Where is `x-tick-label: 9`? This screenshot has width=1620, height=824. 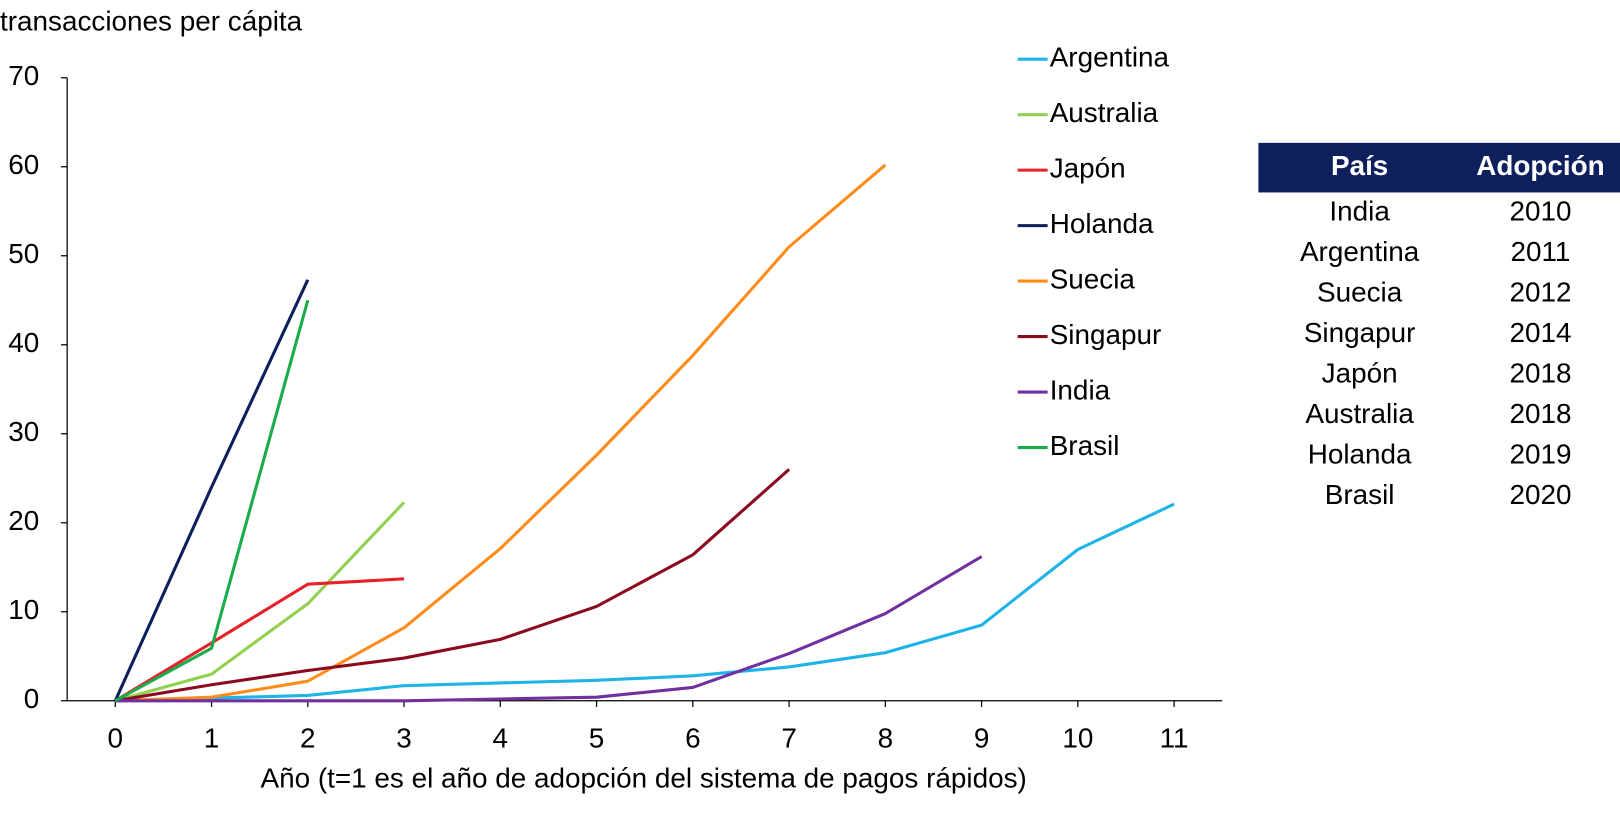 x-tick-label: 9 is located at coordinates (982, 737).